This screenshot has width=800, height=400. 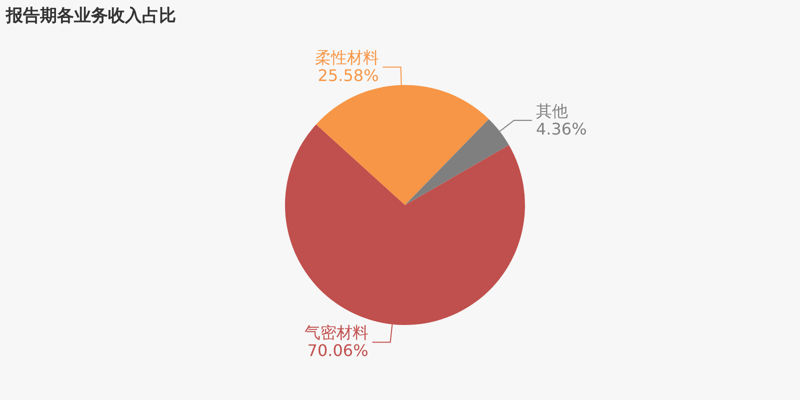 What do you see at coordinates (346, 58) in the screenshot?
I see `slice-label: 柔性材料` at bounding box center [346, 58].